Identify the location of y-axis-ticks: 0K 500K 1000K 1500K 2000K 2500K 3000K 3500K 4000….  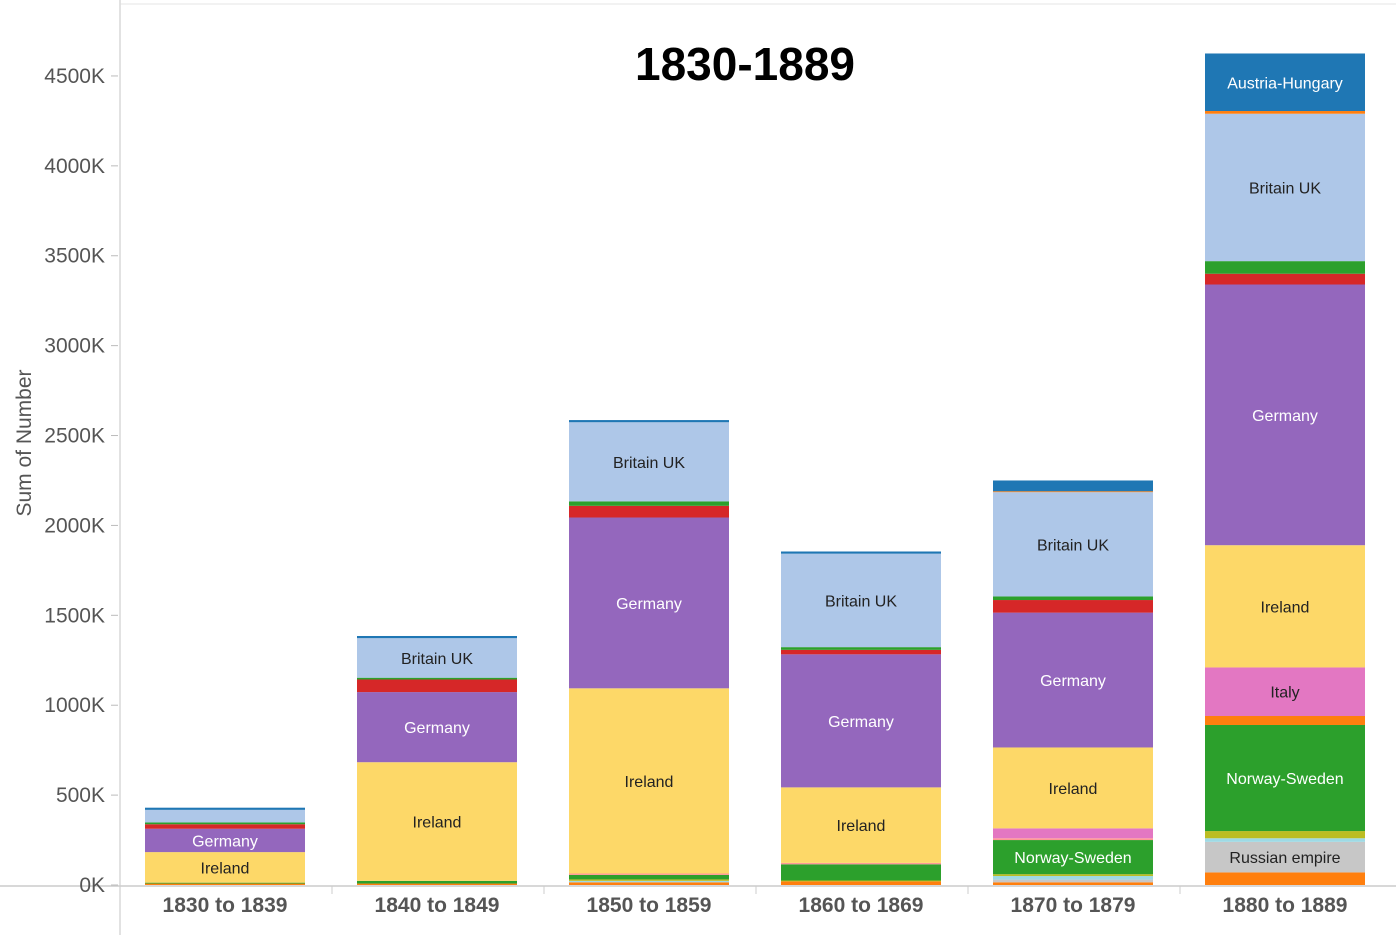
(81, 481).